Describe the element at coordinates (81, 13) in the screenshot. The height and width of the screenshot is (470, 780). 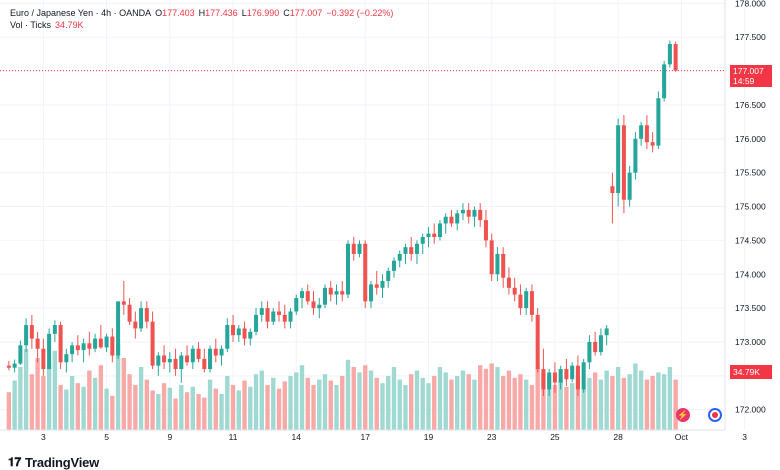
I see `symbol-title: Euro / Japanese Yen · 4h · OANDA` at that location.